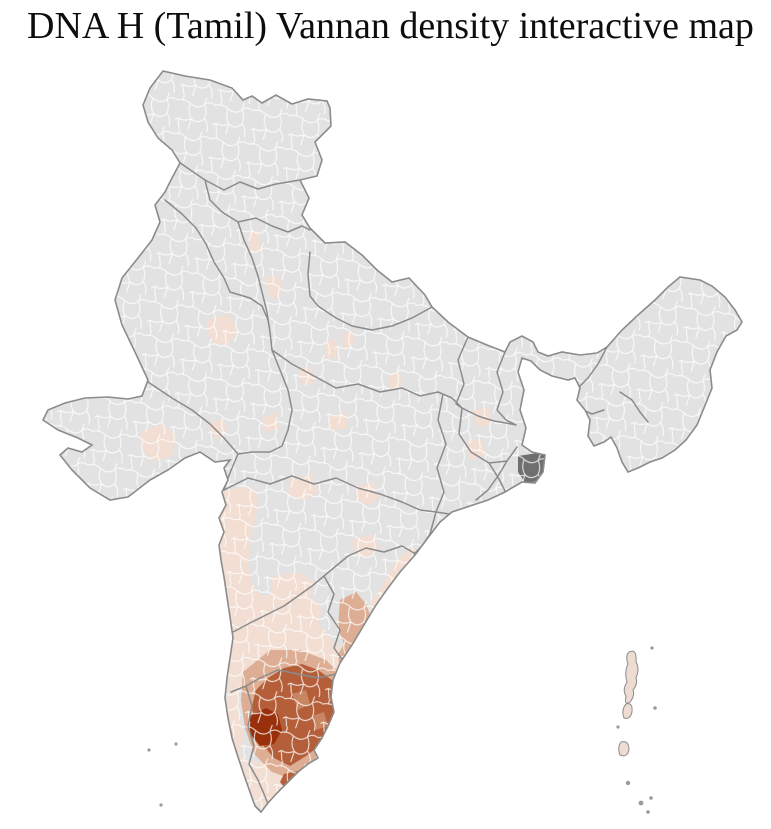 This screenshot has width=771, height=829. I want to click on andaman-nicobar-islands, so click(628, 703).